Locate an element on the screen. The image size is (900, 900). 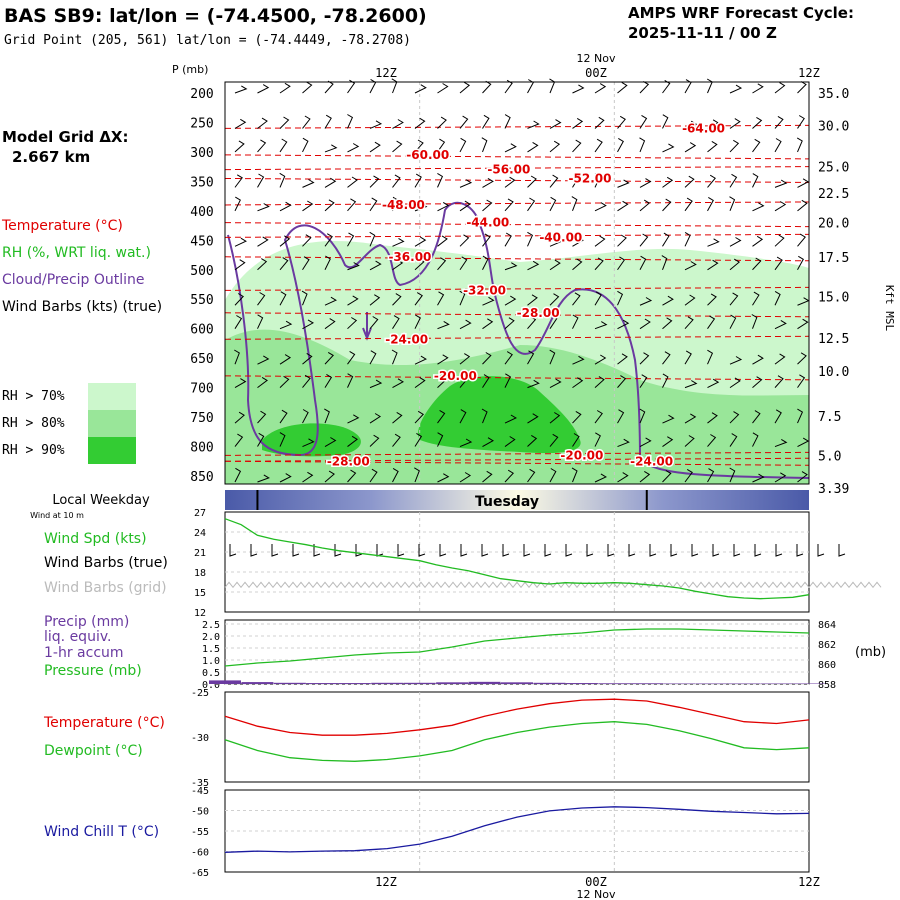
rh-key-label-90: RH > 90% is located at coordinates (33, 450).